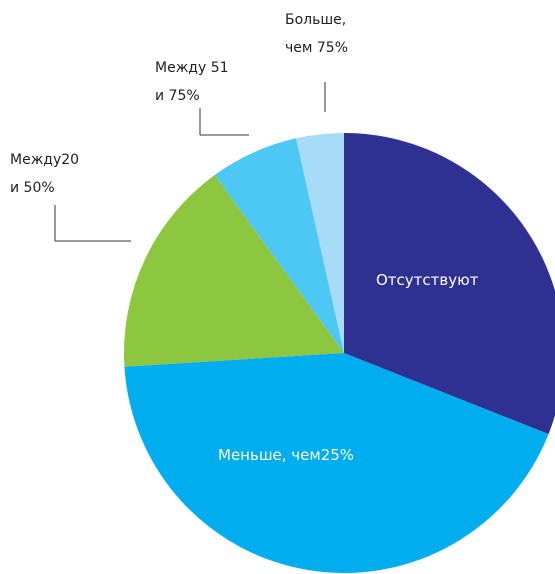 This screenshot has width=555, height=574. Describe the element at coordinates (286, 455) in the screenshot. I see `slice-label: Меньше, чем25%` at that location.